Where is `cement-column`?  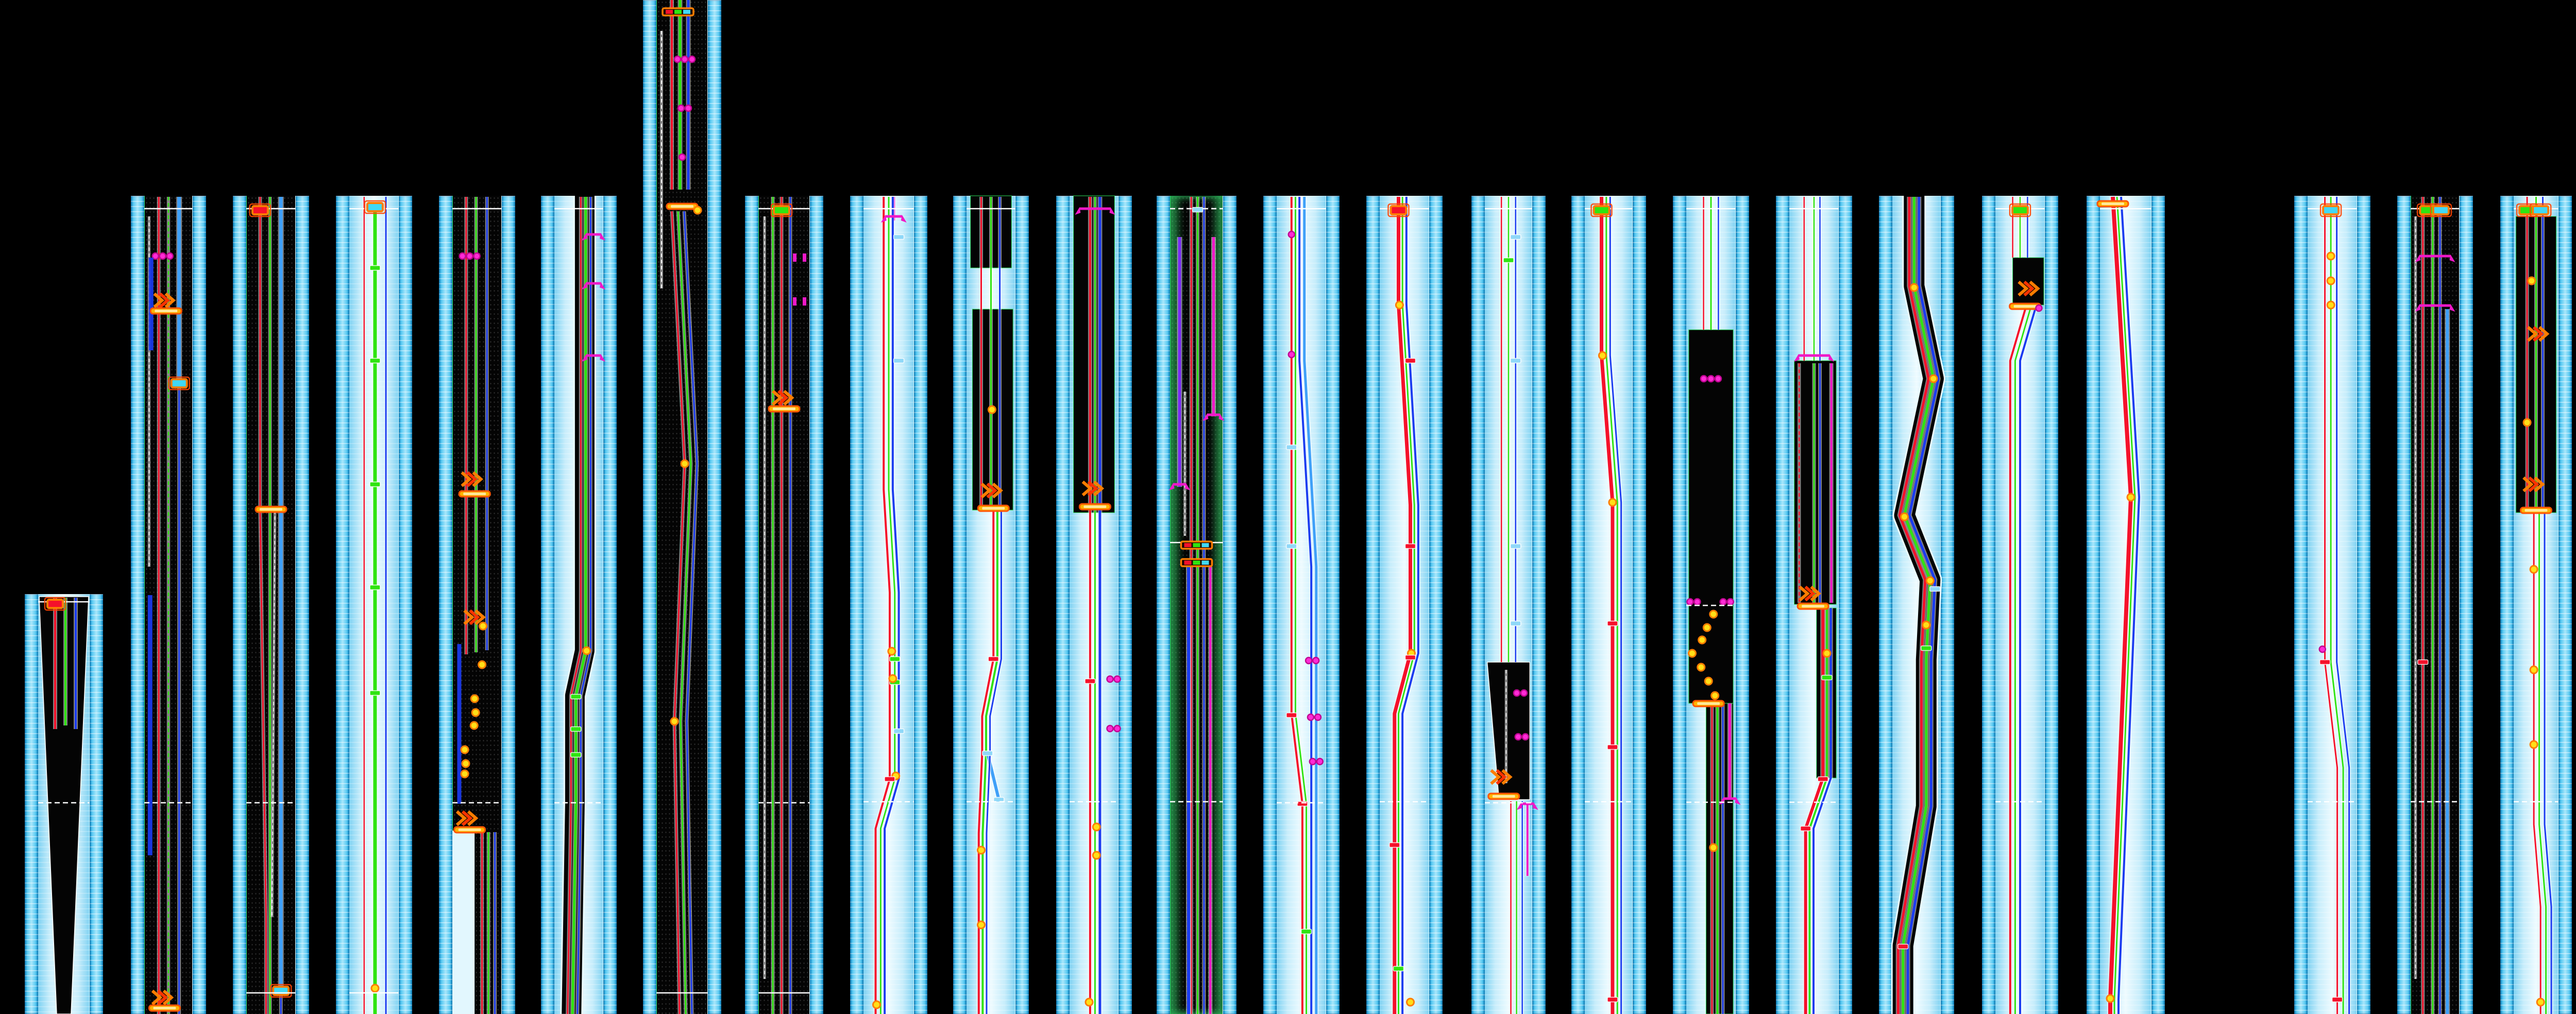 cement-column is located at coordinates (459, 724).